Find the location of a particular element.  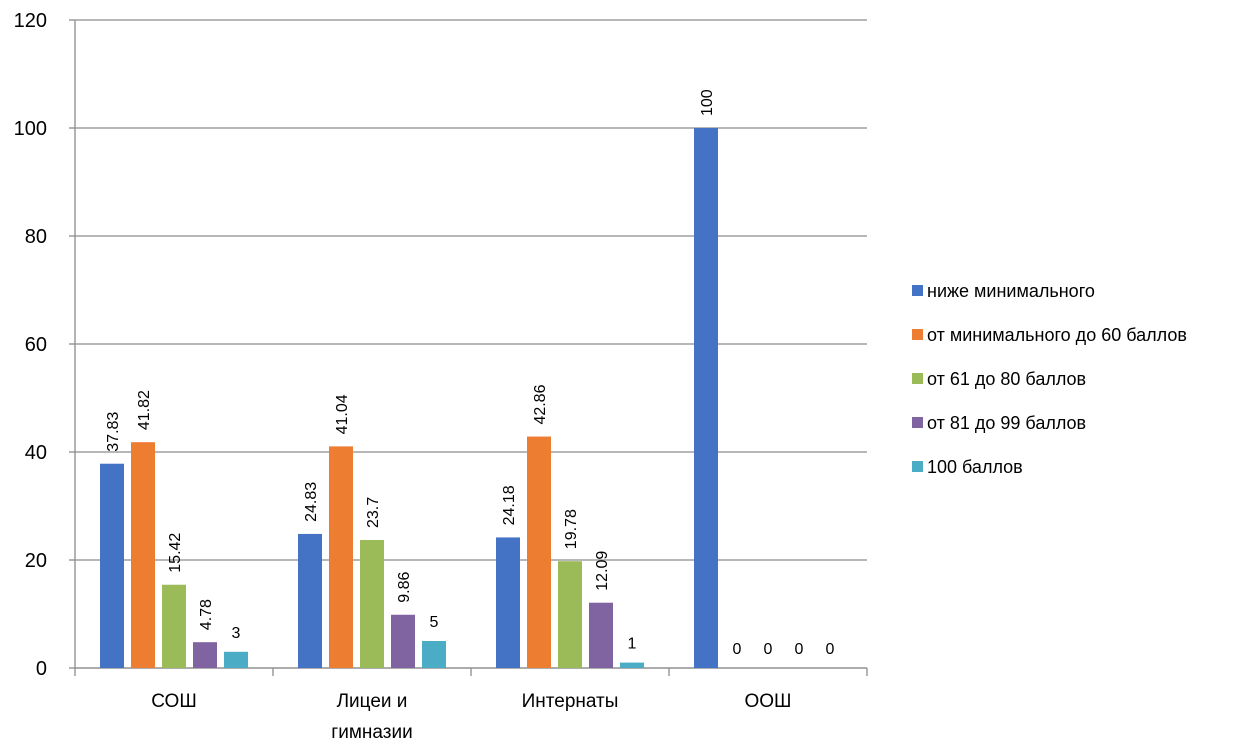

data-label: 19.78 is located at coordinates (571, 529).